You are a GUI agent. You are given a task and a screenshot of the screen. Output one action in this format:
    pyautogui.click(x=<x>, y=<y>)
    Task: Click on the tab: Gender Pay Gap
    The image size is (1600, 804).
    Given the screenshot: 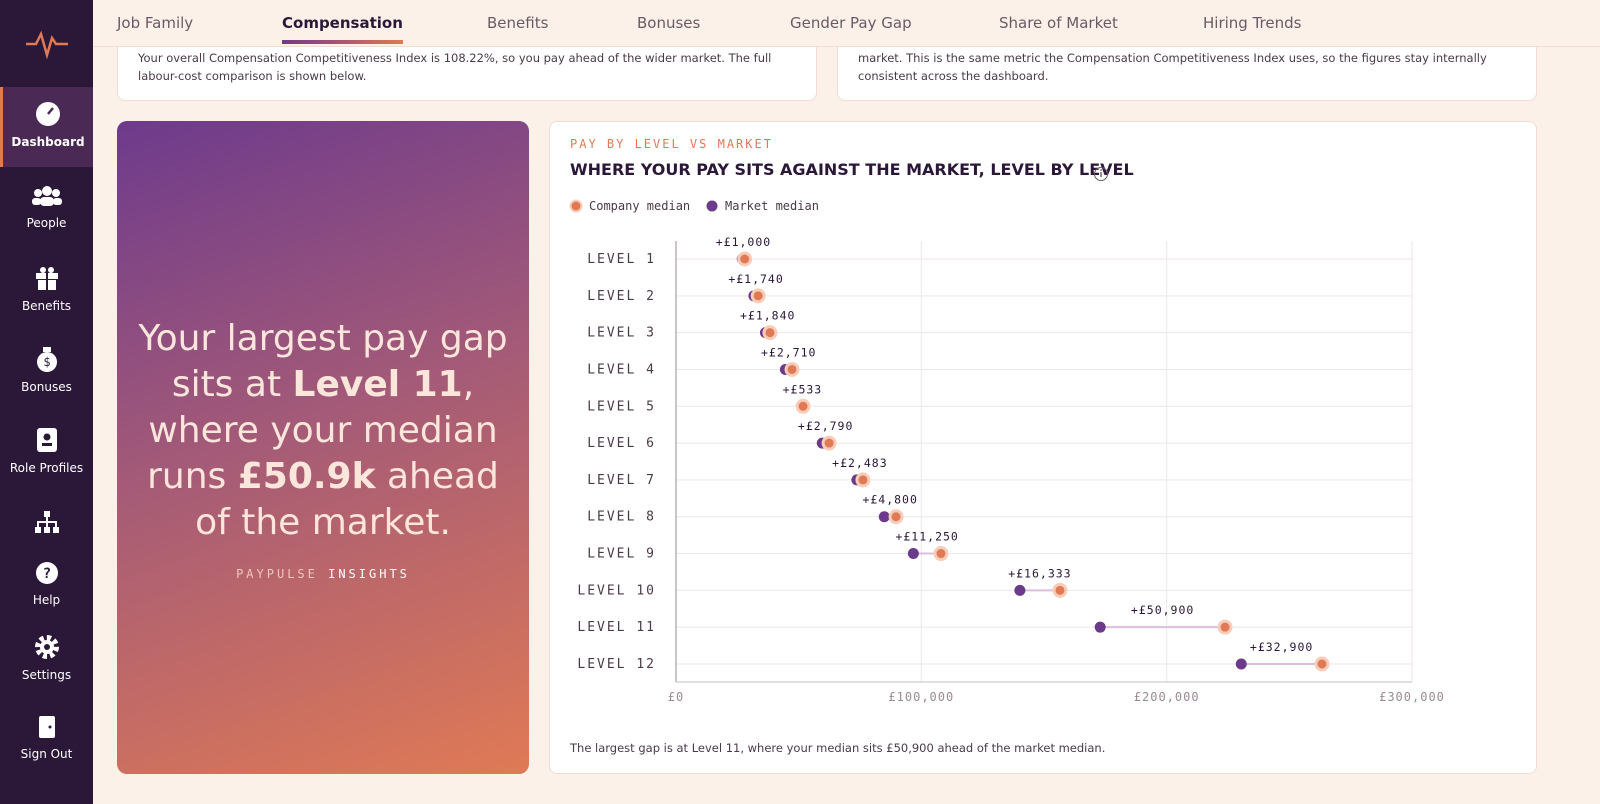 What is the action you would take?
    pyautogui.click(x=851, y=23)
    